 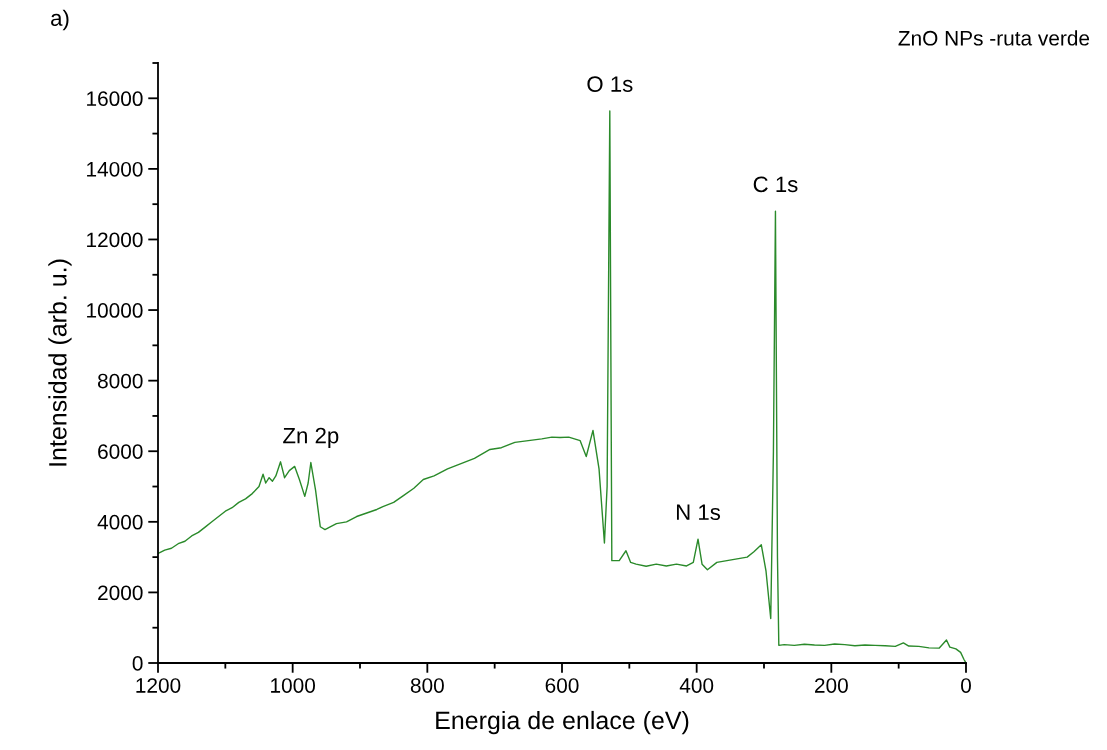 What do you see at coordinates (610, 84) in the screenshot?
I see `annotation: O 1s` at bounding box center [610, 84].